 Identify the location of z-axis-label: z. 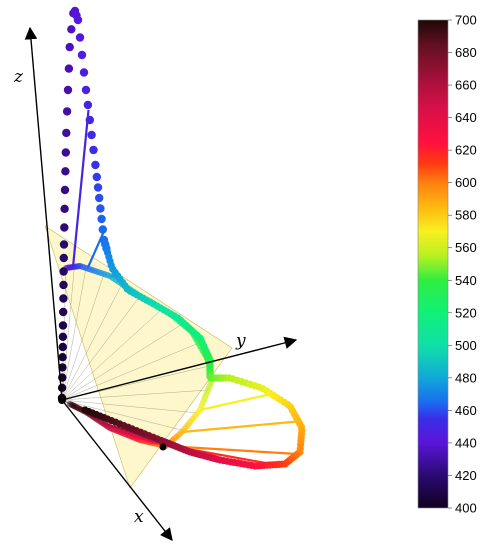
(18, 77).